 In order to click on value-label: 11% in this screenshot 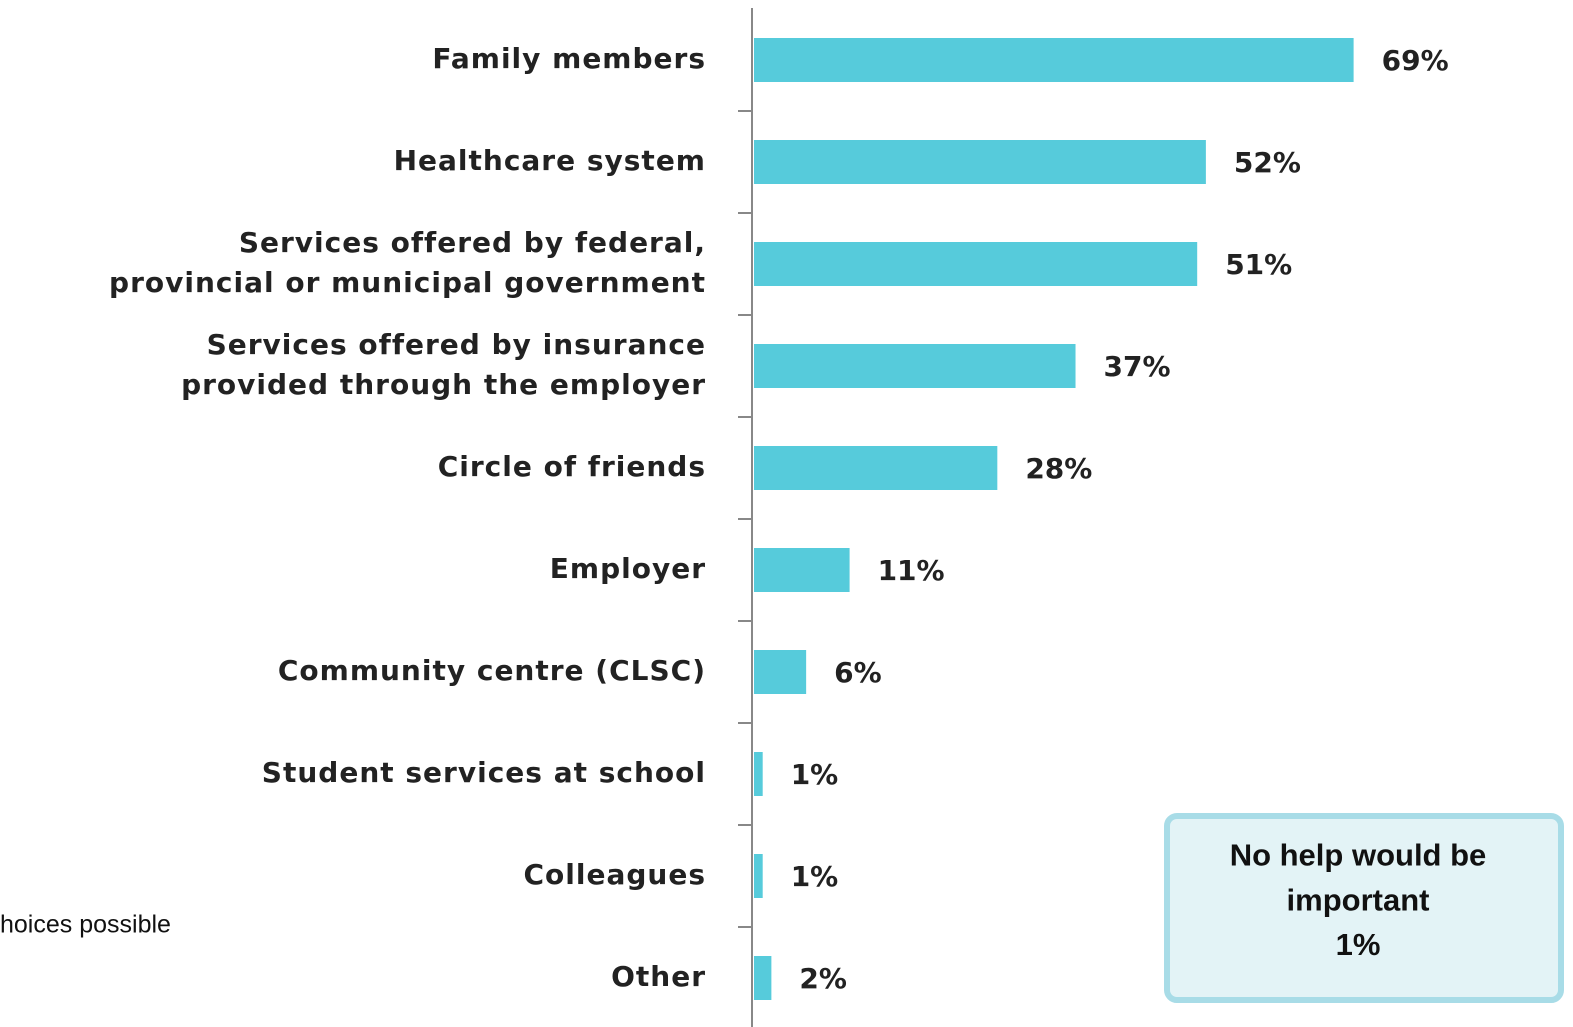, I will do `click(911, 570)`.